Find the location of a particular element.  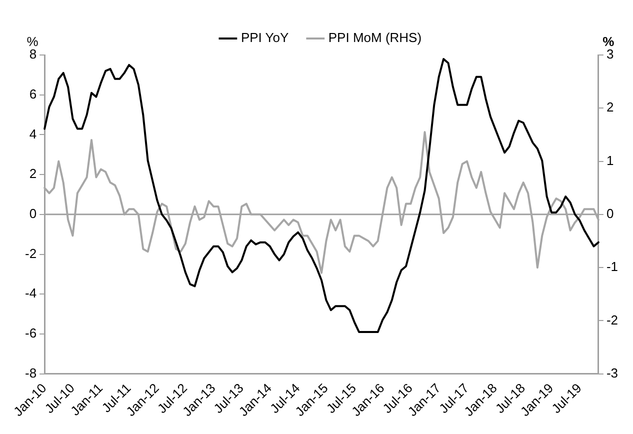

y-tick-label: -4 is located at coordinates (30, 293).